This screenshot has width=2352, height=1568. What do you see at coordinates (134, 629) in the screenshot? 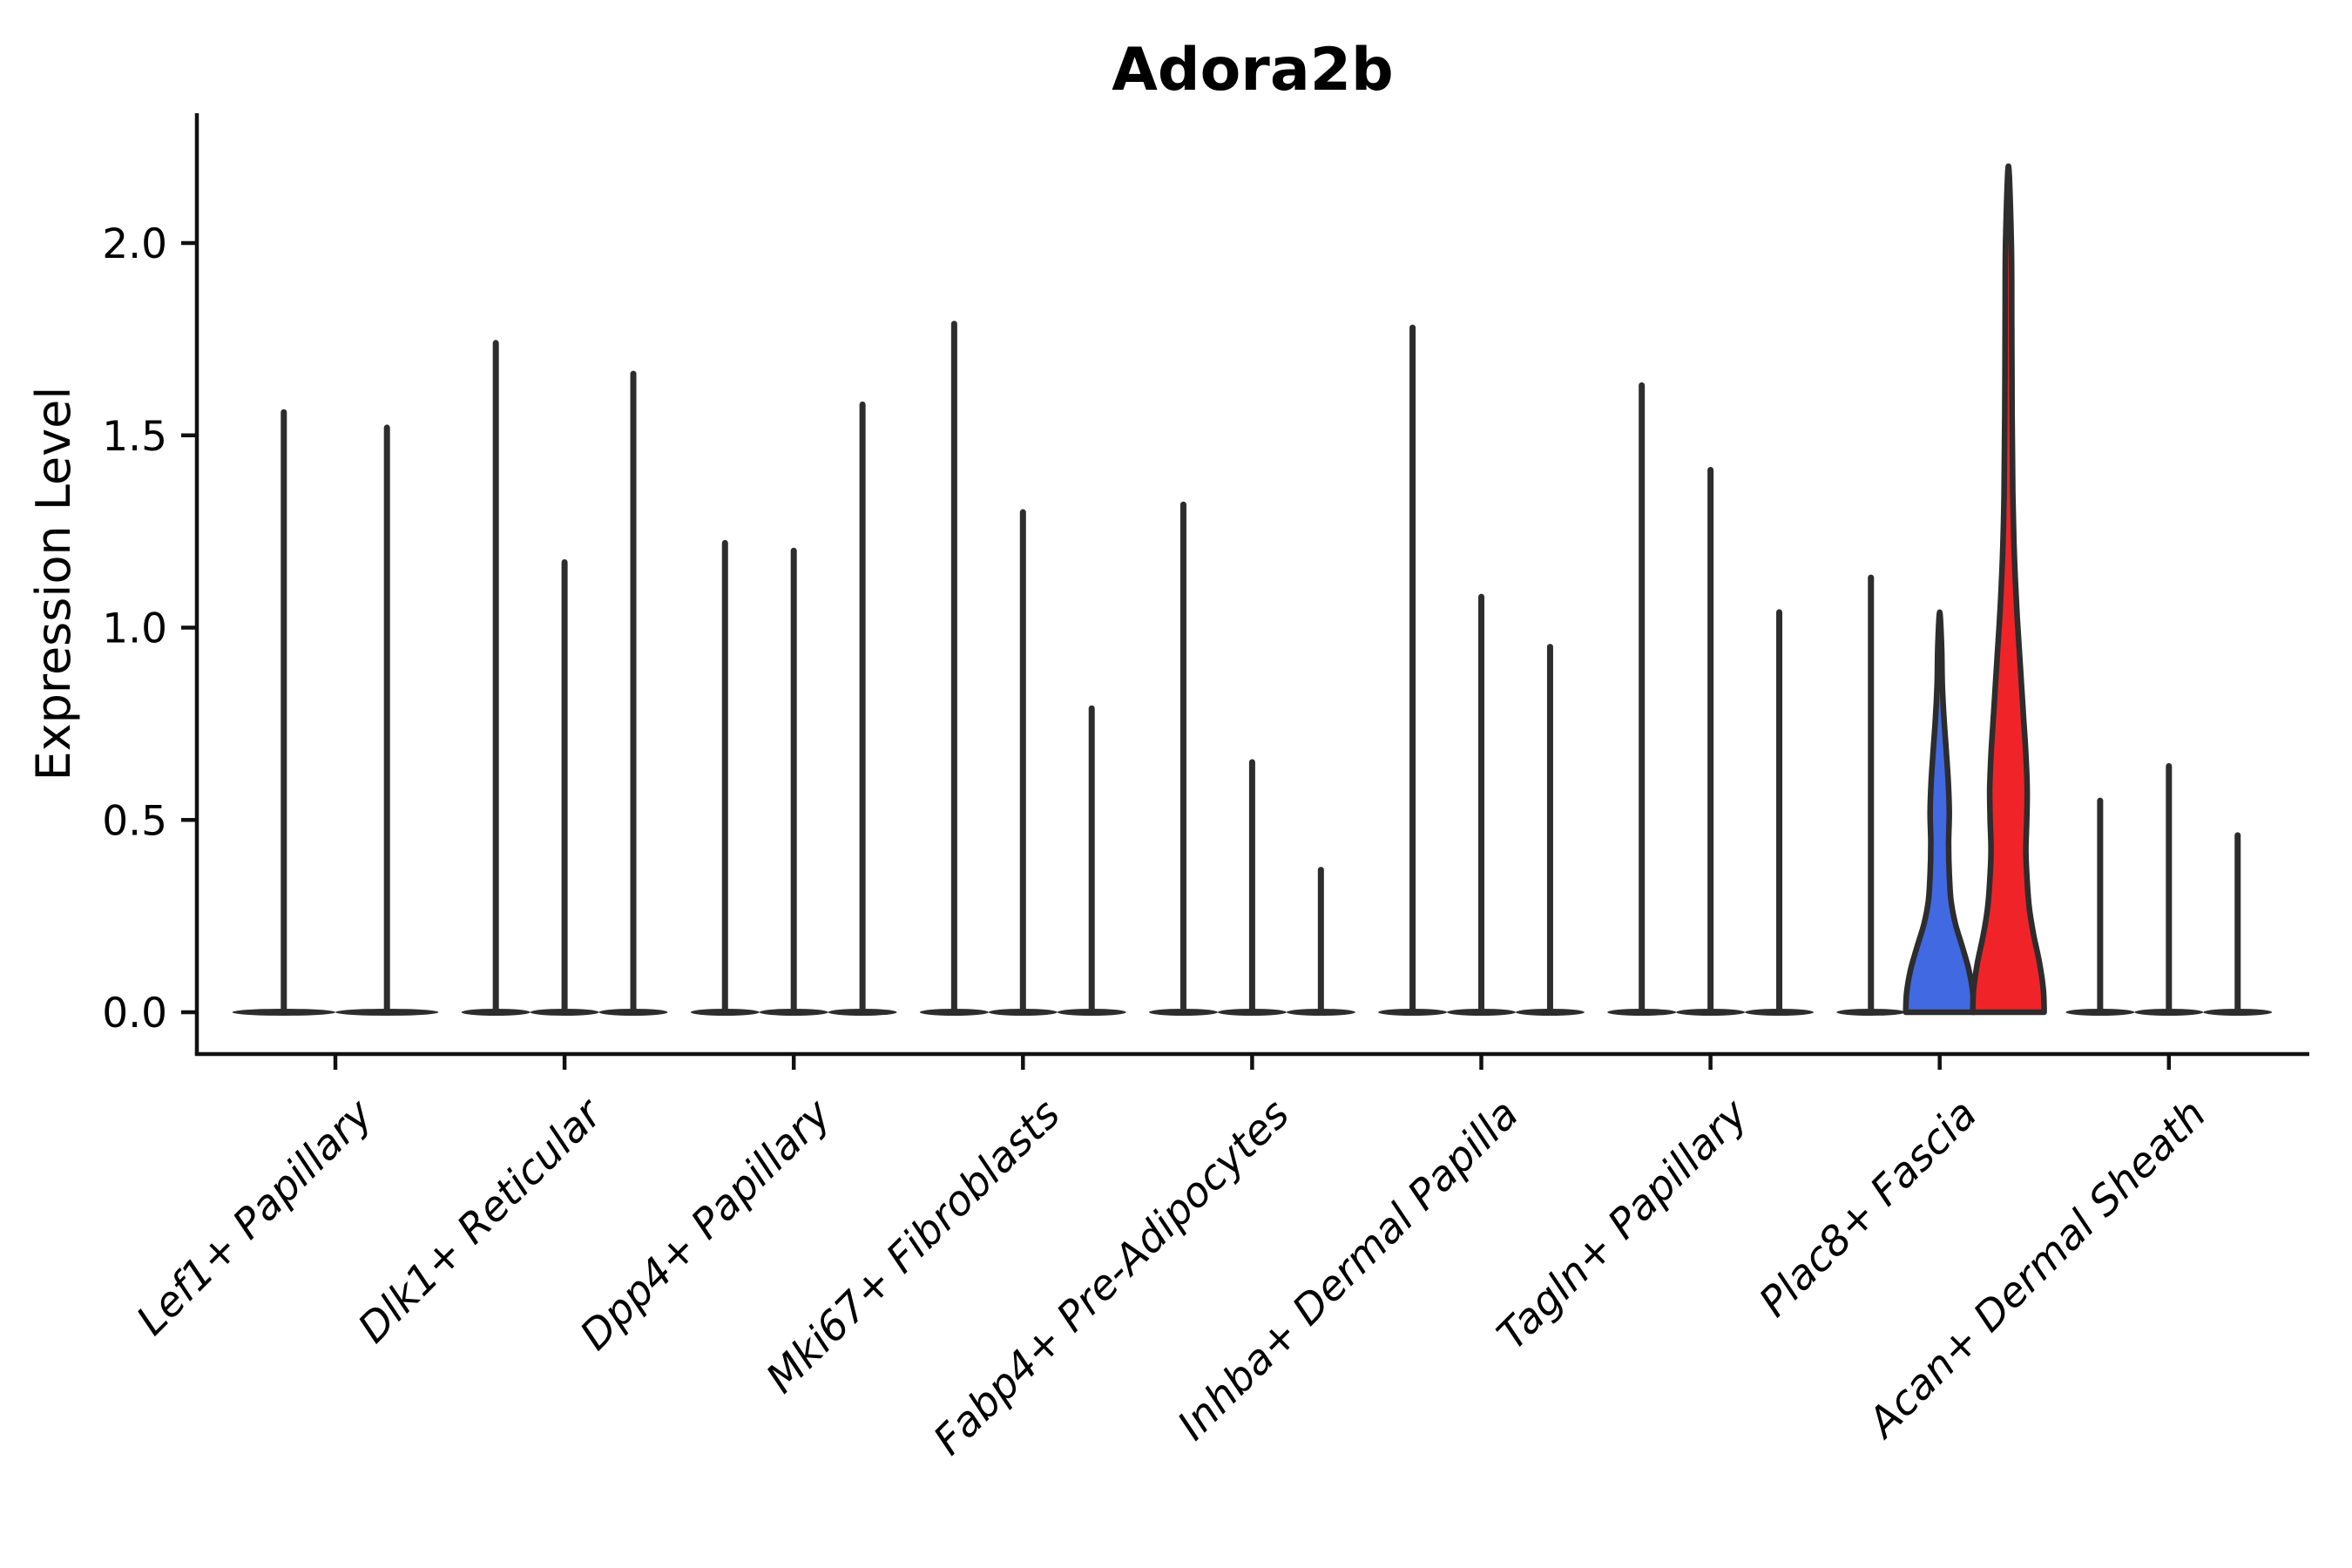
I see `y-tick-label: 1.0` at bounding box center [134, 629].